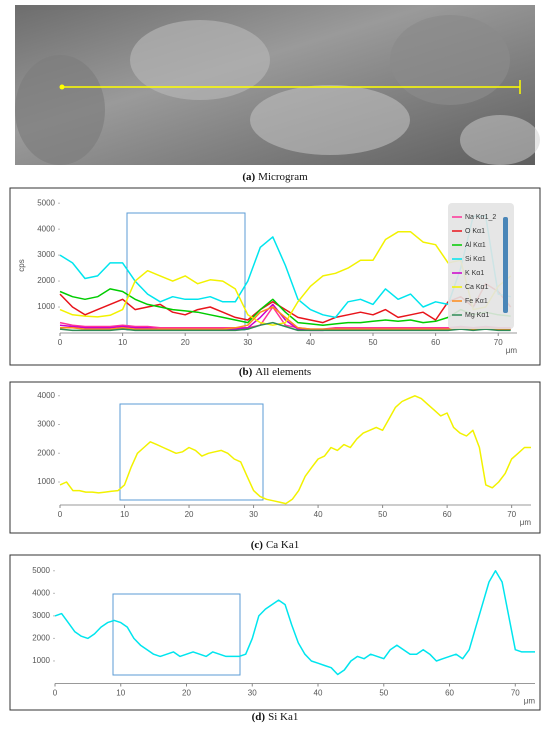  I want to click on caption-label: (b), so click(246, 372).